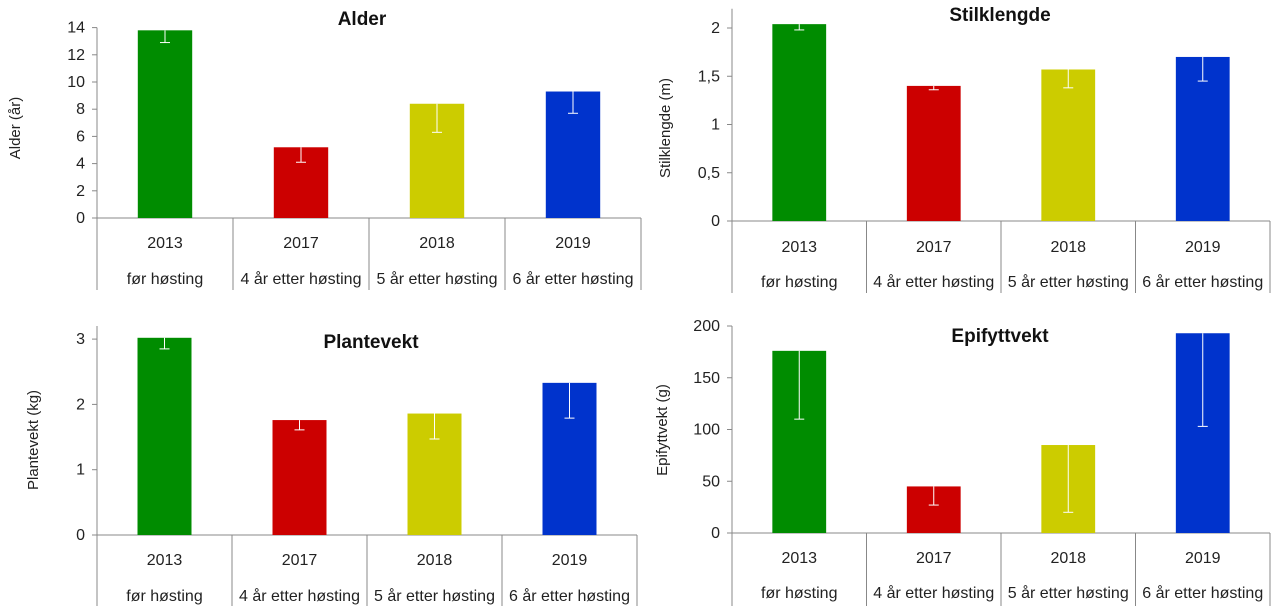 The width and height of the screenshot is (1272, 614). What do you see at coordinates (1202, 139) in the screenshot?
I see `bar-2019` at bounding box center [1202, 139].